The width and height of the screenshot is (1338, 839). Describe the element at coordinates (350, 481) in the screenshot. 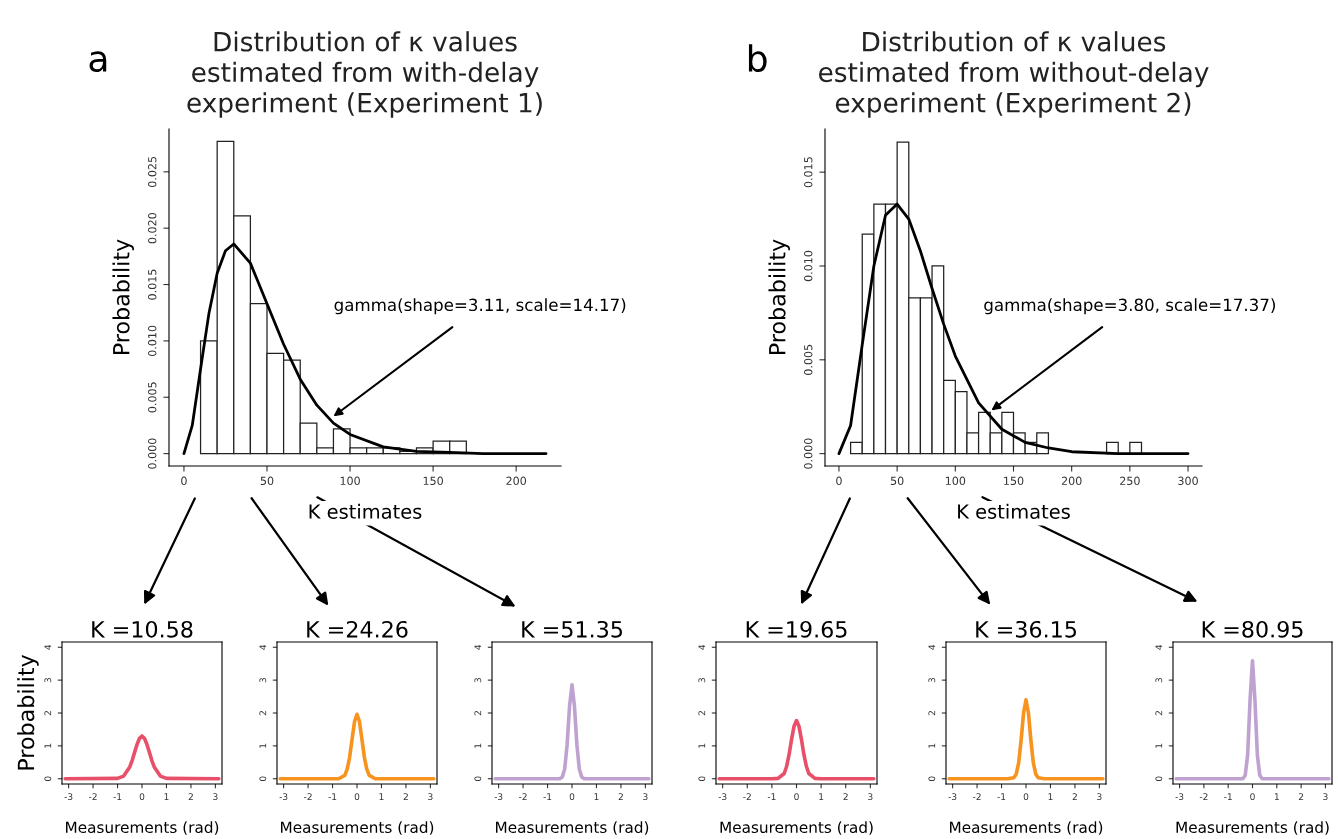

I see `x-tick-label: 100` at that location.